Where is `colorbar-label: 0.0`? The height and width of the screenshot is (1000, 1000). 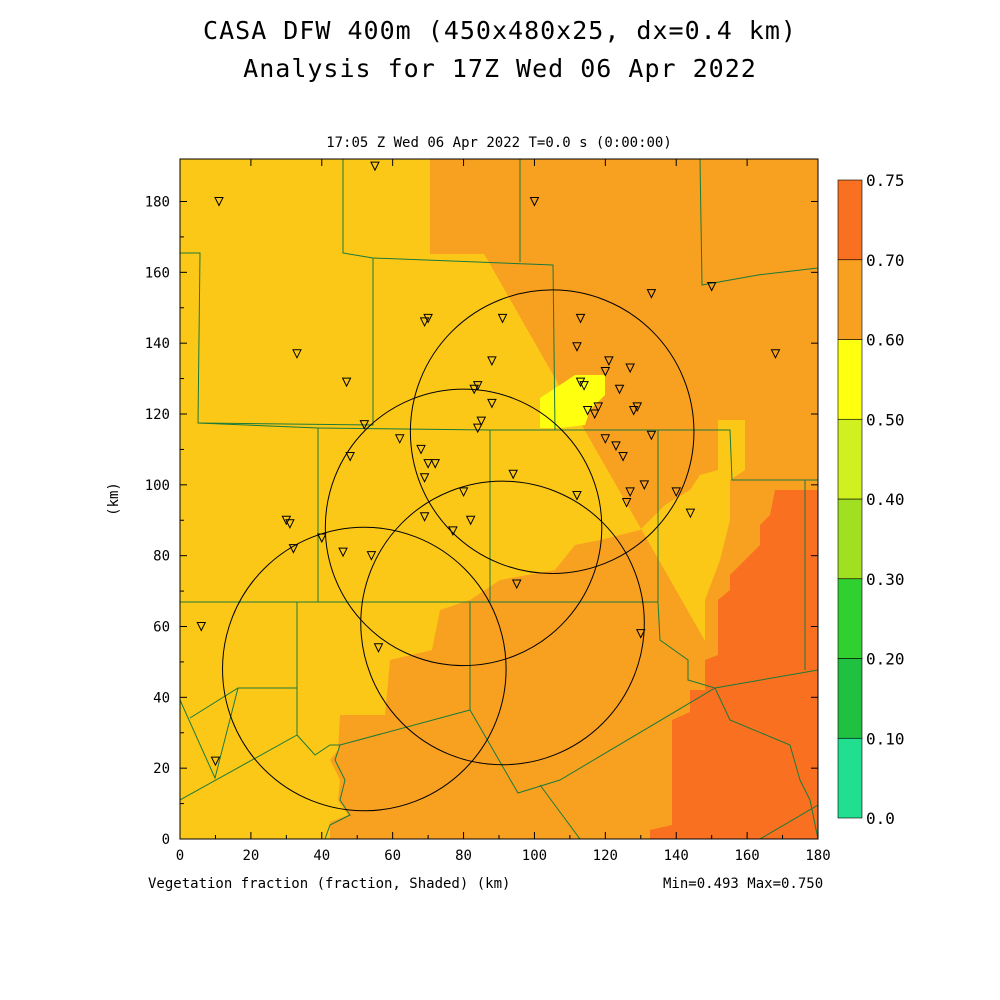 colorbar-label: 0.0 is located at coordinates (880, 818).